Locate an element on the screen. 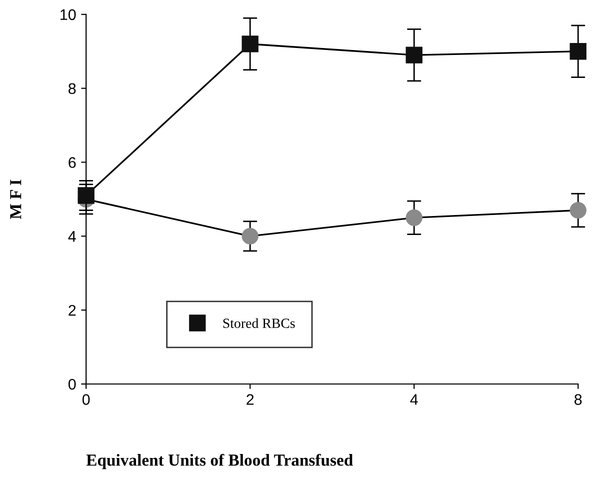  y-tick-label: 10 is located at coordinates (68, 14).